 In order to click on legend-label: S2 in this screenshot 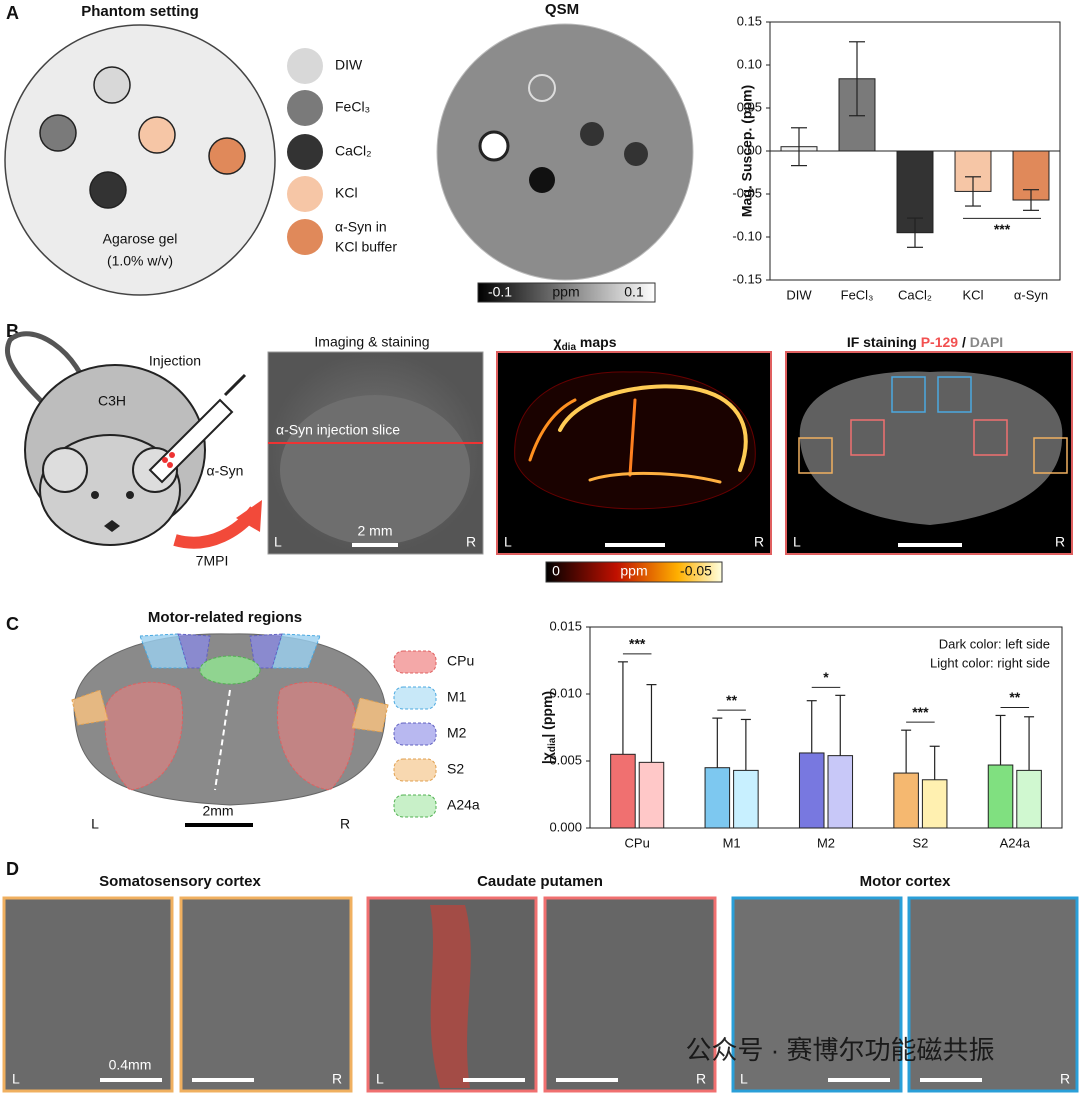, I will do `click(455, 769)`.